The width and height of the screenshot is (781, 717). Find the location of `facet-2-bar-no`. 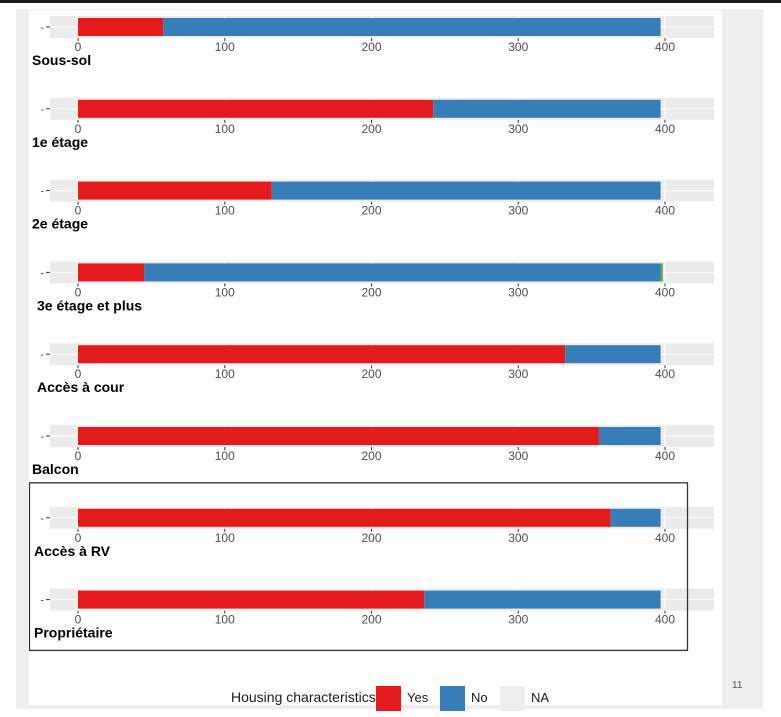

facet-2-bar-no is located at coordinates (466, 190).